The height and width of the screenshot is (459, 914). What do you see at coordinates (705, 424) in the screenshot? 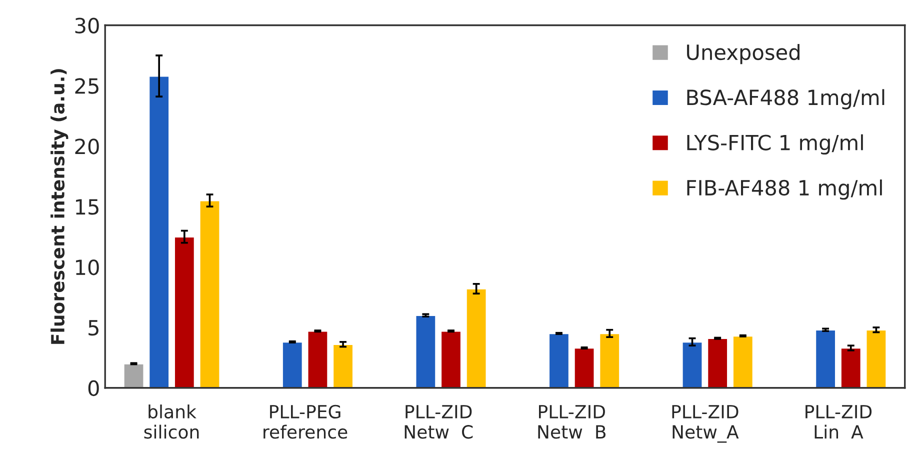
I see `x-tick-label: PLL-ZID Netw_A` at bounding box center [705, 424].